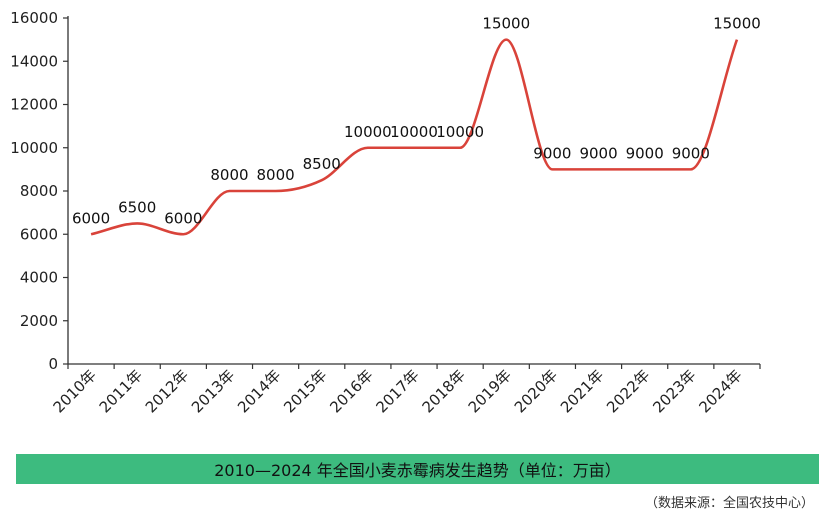 Image resolution: width=826 pixels, height=512 pixels. What do you see at coordinates (397, 391) in the screenshot?
I see `x-tick-label: 2017年` at bounding box center [397, 391].